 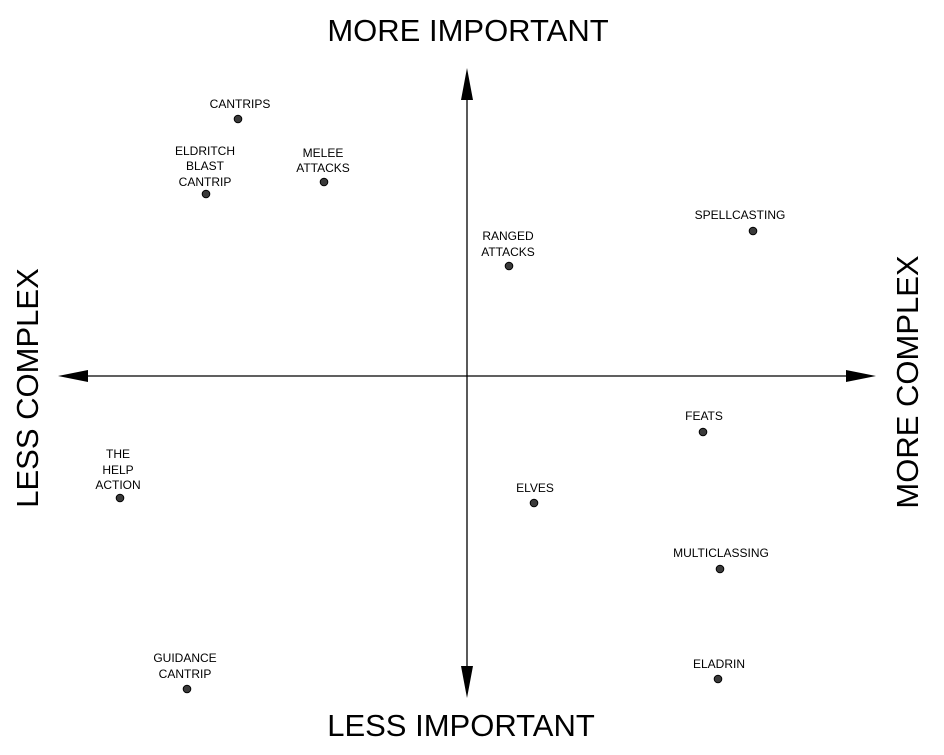 What do you see at coordinates (907, 382) in the screenshot?
I see `axis-title-more-complex: MORE COMPLEX` at bounding box center [907, 382].